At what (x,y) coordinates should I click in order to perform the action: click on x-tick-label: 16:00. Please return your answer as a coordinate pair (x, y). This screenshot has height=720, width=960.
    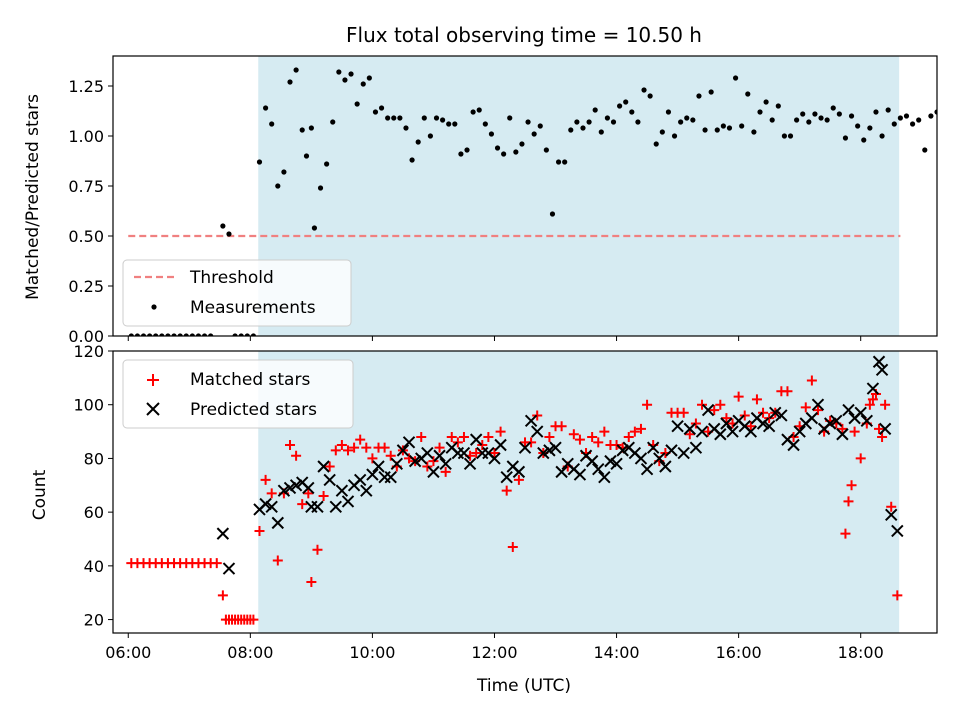
    Looking at the image, I should click on (739, 652).